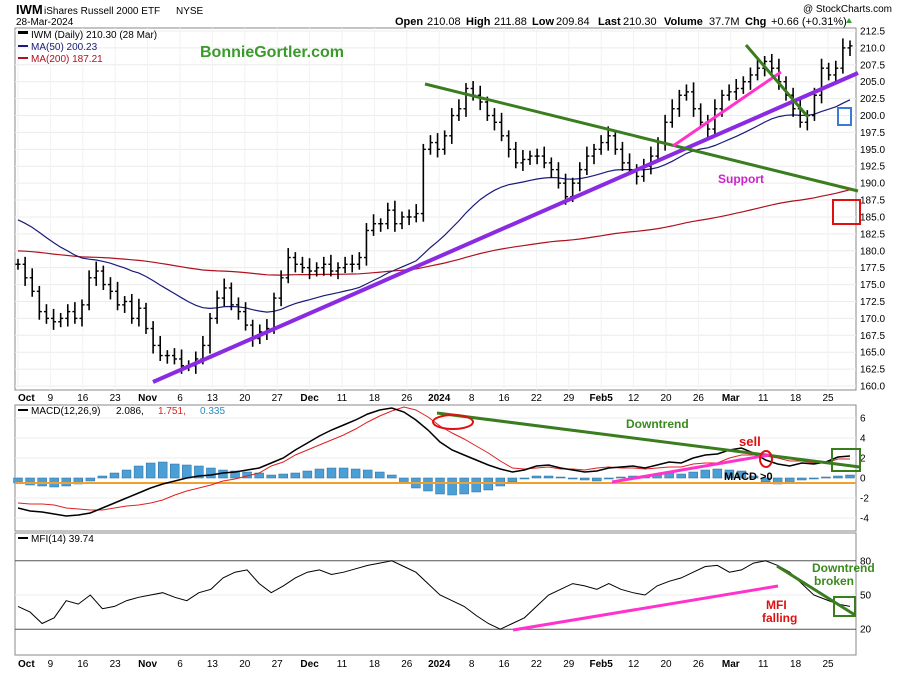 The image size is (900, 673). What do you see at coordinates (847, 9) in the screenshot?
I see `source-credit: @ StockCharts.com` at bounding box center [847, 9].